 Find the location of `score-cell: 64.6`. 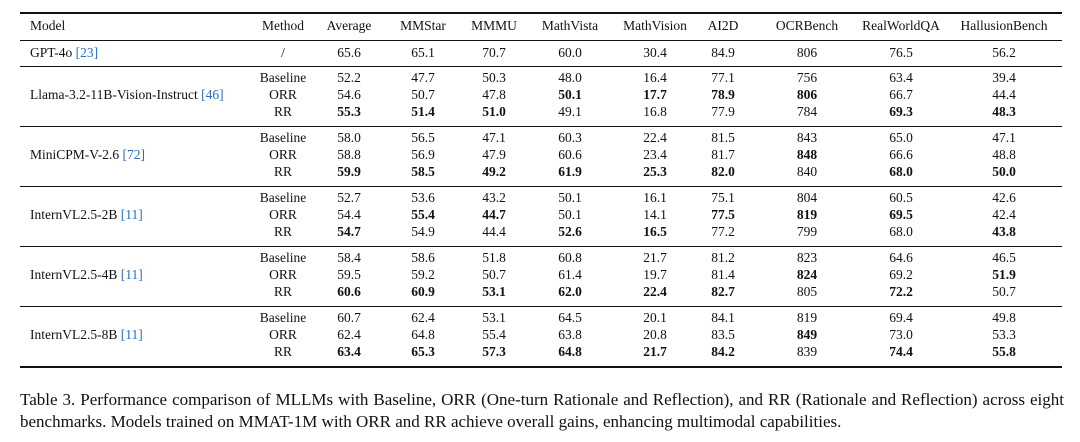

score-cell: 64.6 is located at coordinates (901, 257).